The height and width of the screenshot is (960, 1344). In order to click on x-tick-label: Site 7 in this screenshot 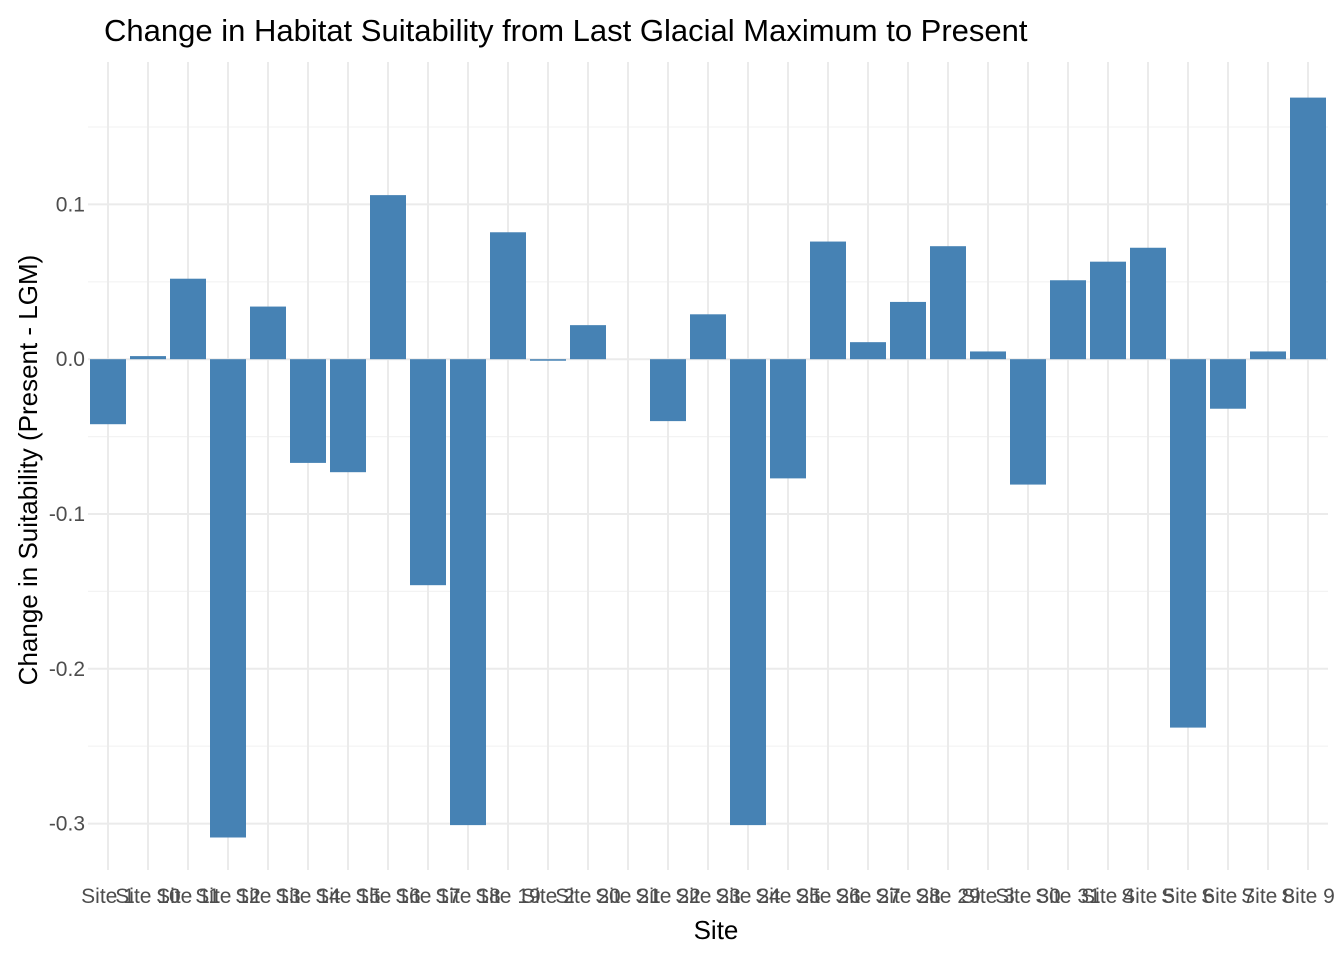, I will do `click(1228, 896)`.